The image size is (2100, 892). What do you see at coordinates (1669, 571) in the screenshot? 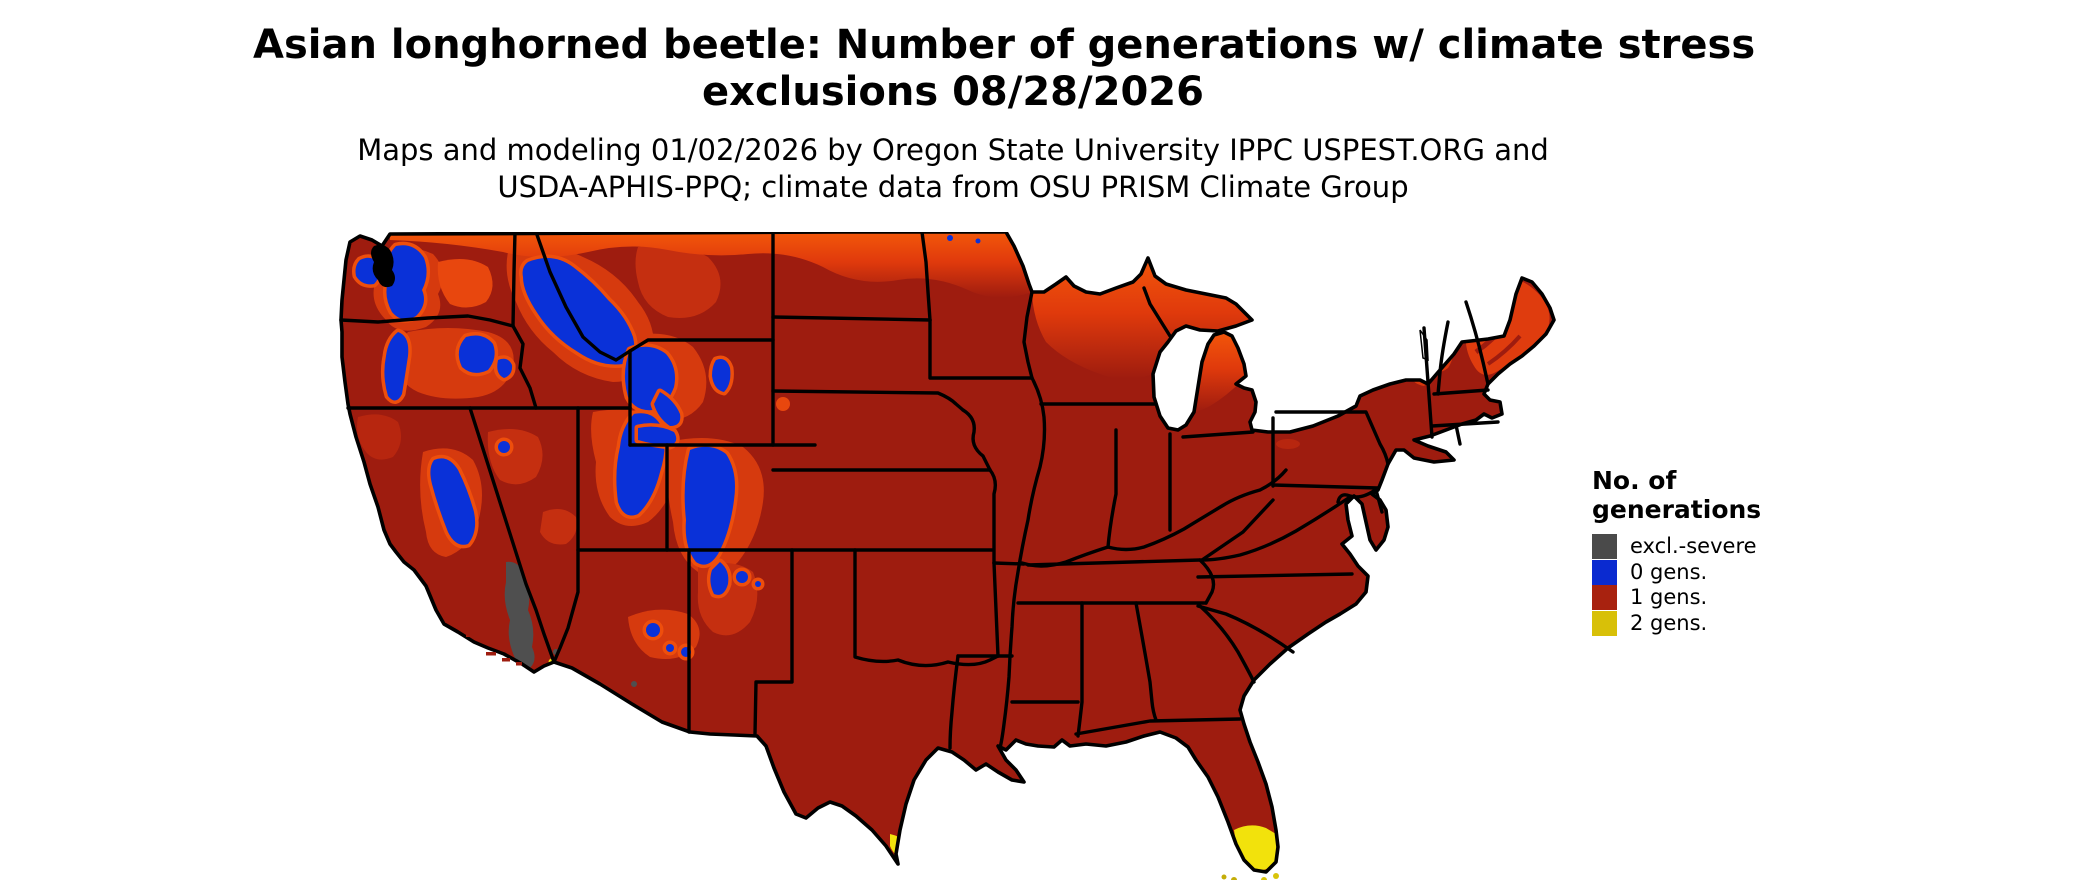
I see `legend-label: 0 gens.` at bounding box center [1669, 571].